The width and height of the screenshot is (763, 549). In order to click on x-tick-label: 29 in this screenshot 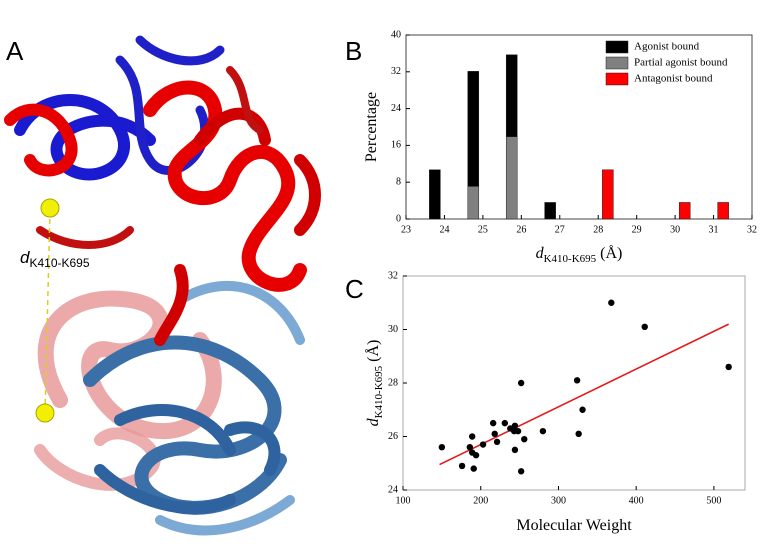, I will do `click(637, 229)`.